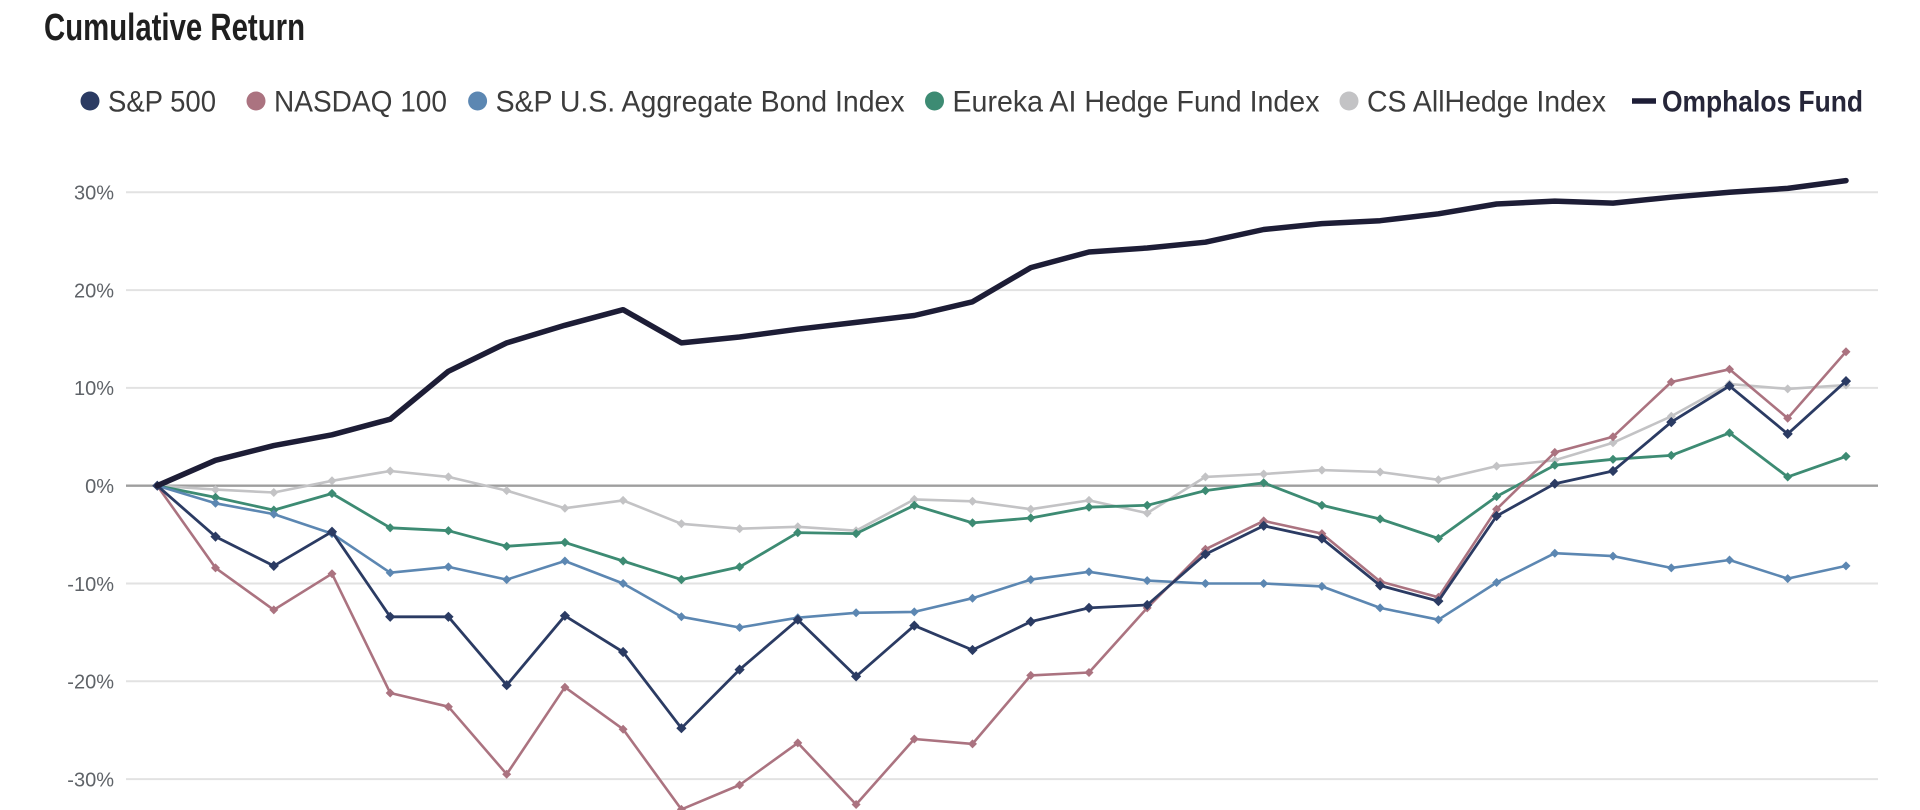 The height and width of the screenshot is (810, 1920). I want to click on svg-text: -10%, so click(90, 585).